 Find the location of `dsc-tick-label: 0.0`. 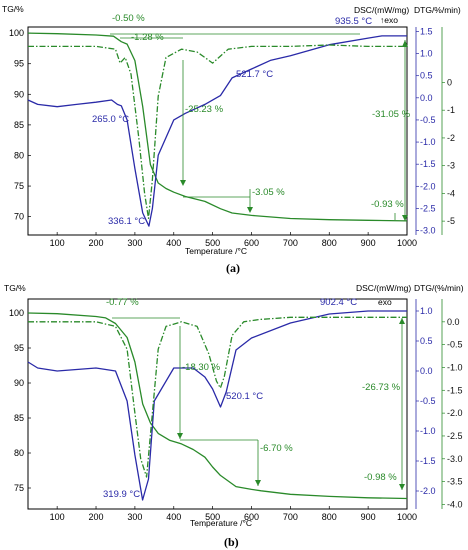

dsc-tick-label: 0.0 is located at coordinates (426, 98).